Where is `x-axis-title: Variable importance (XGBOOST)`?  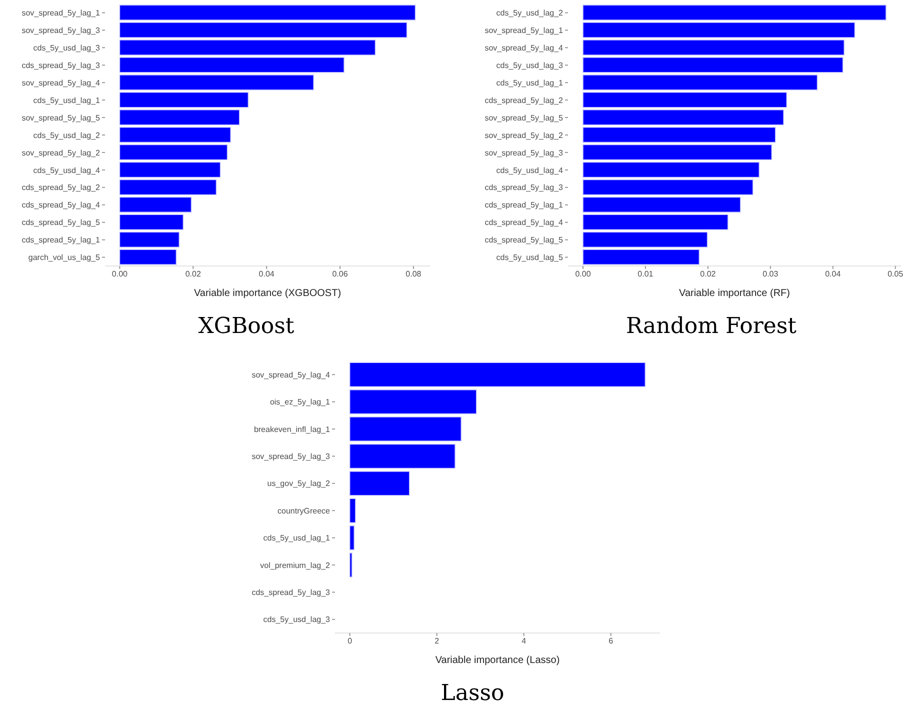
x-axis-title: Variable importance (XGBOOST) is located at coordinates (268, 293).